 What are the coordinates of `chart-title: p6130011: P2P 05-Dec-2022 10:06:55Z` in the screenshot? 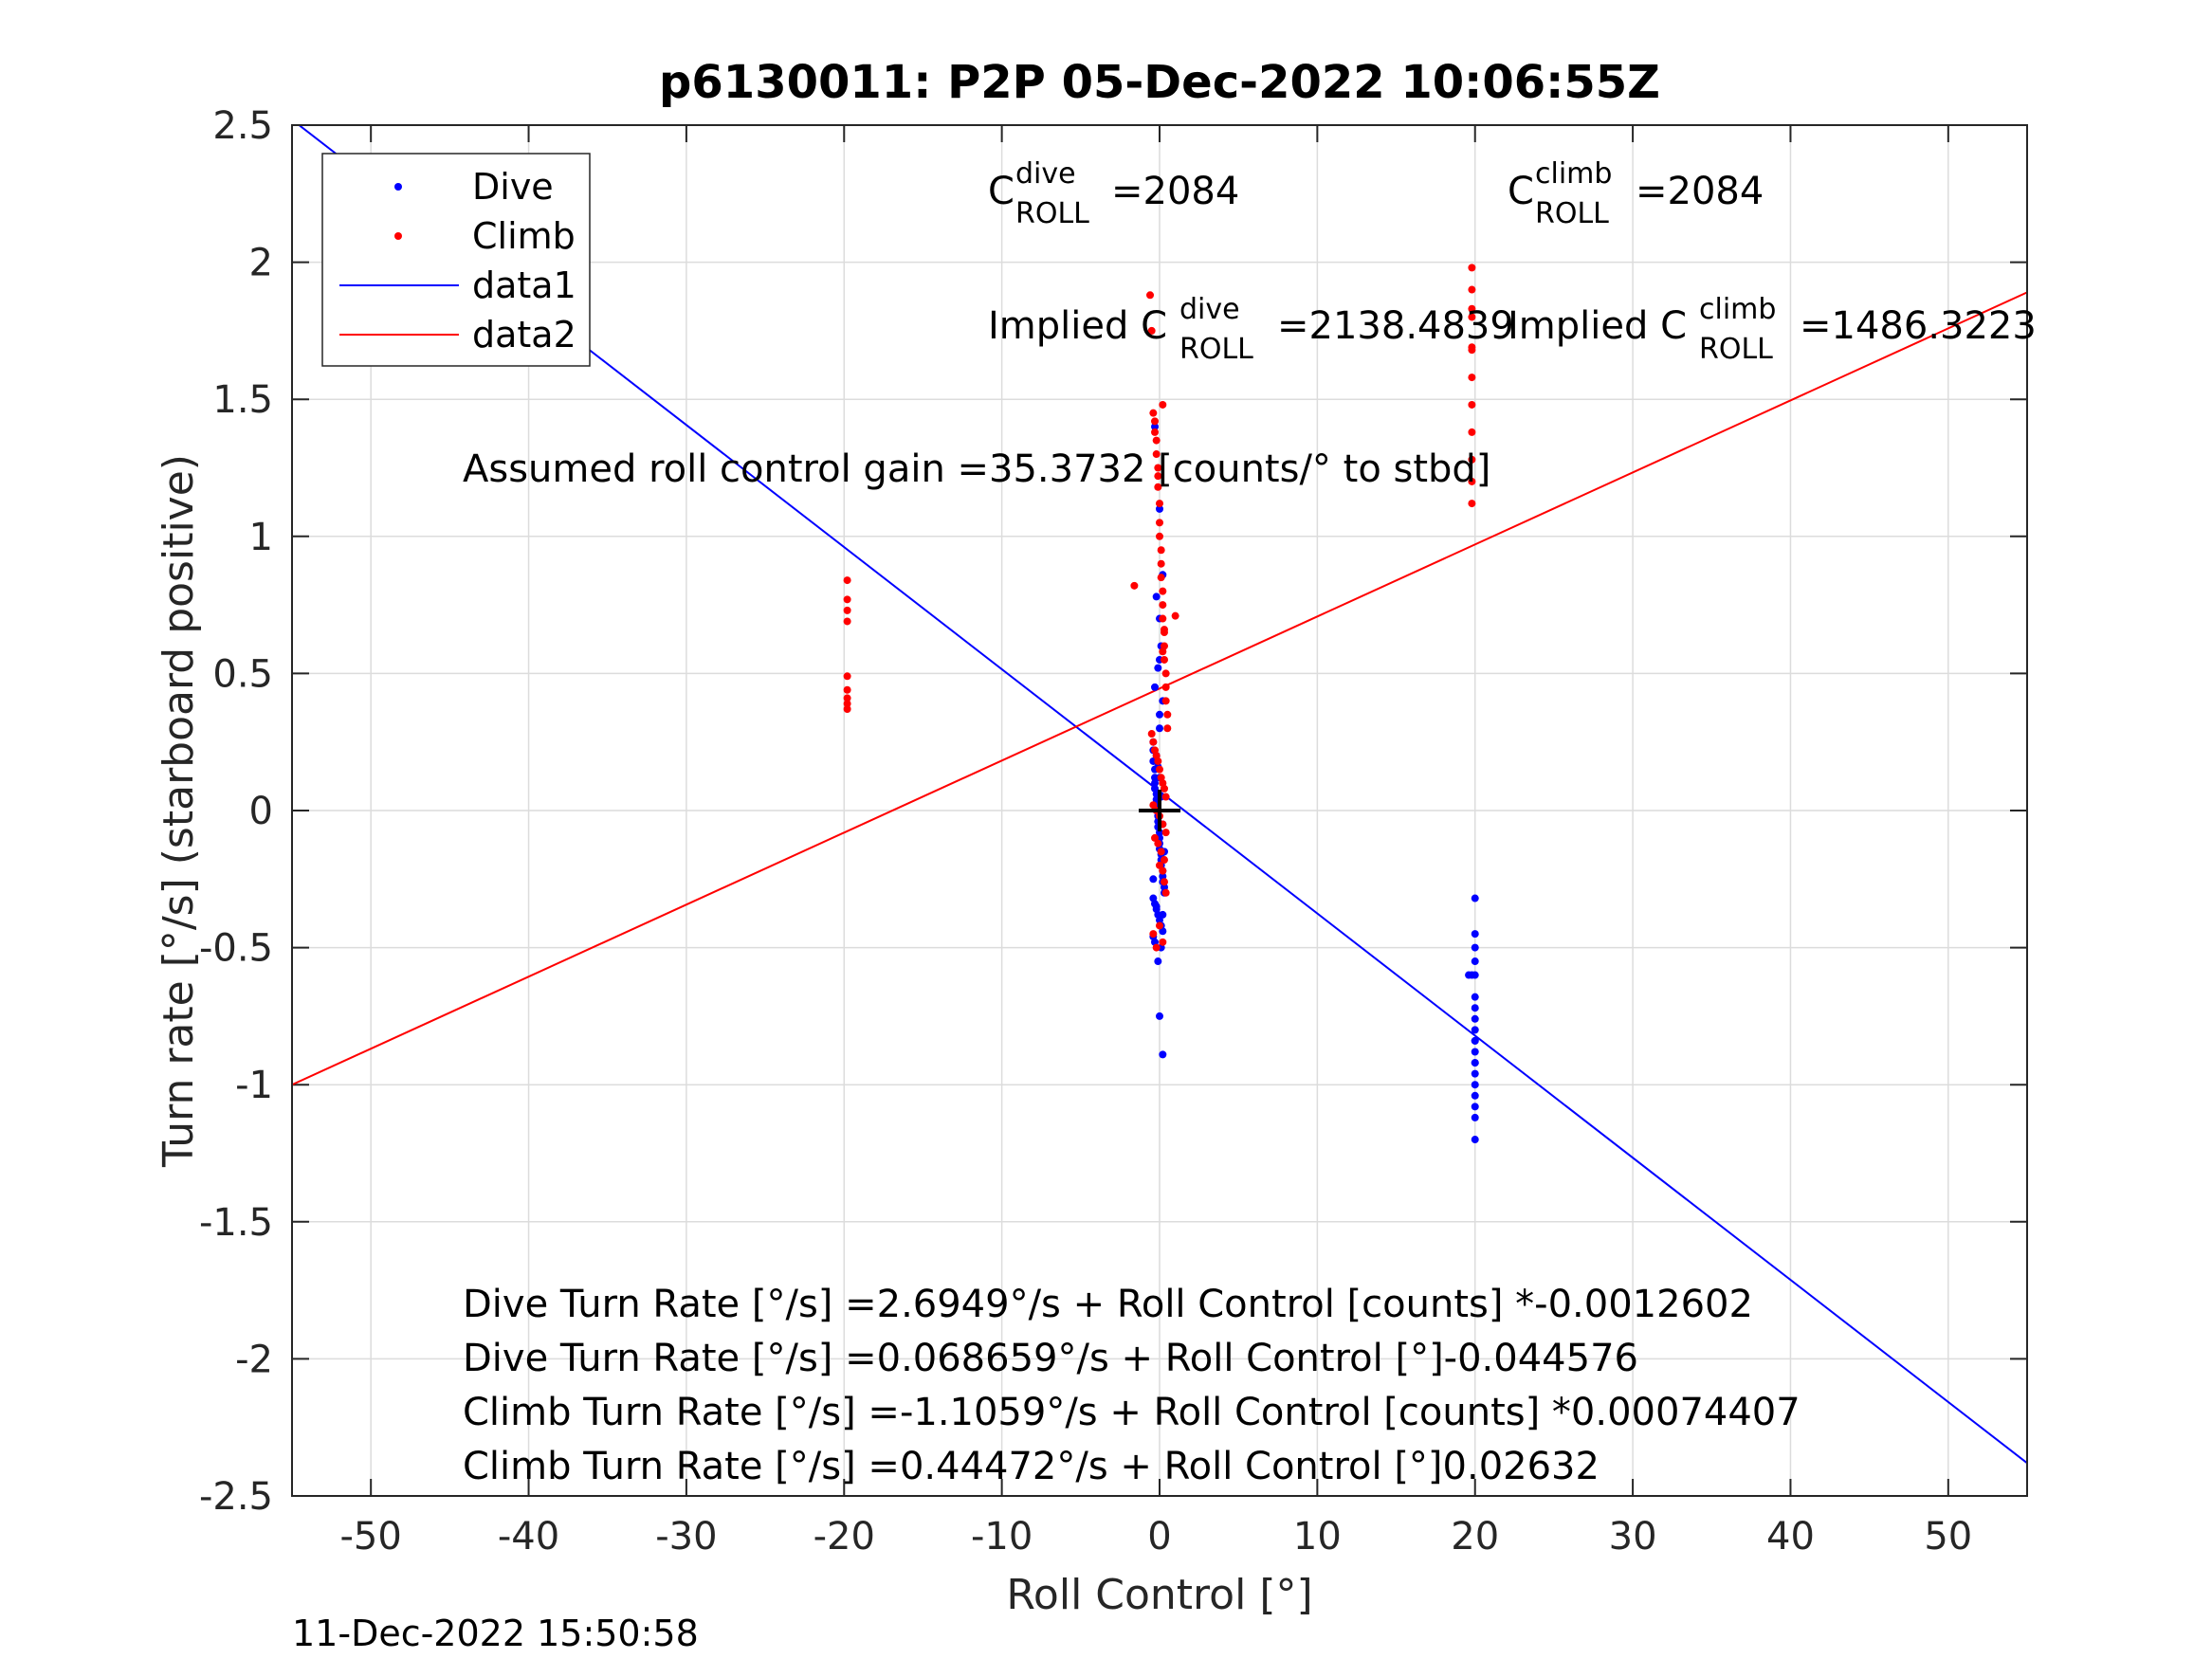 It's located at (1159, 82).